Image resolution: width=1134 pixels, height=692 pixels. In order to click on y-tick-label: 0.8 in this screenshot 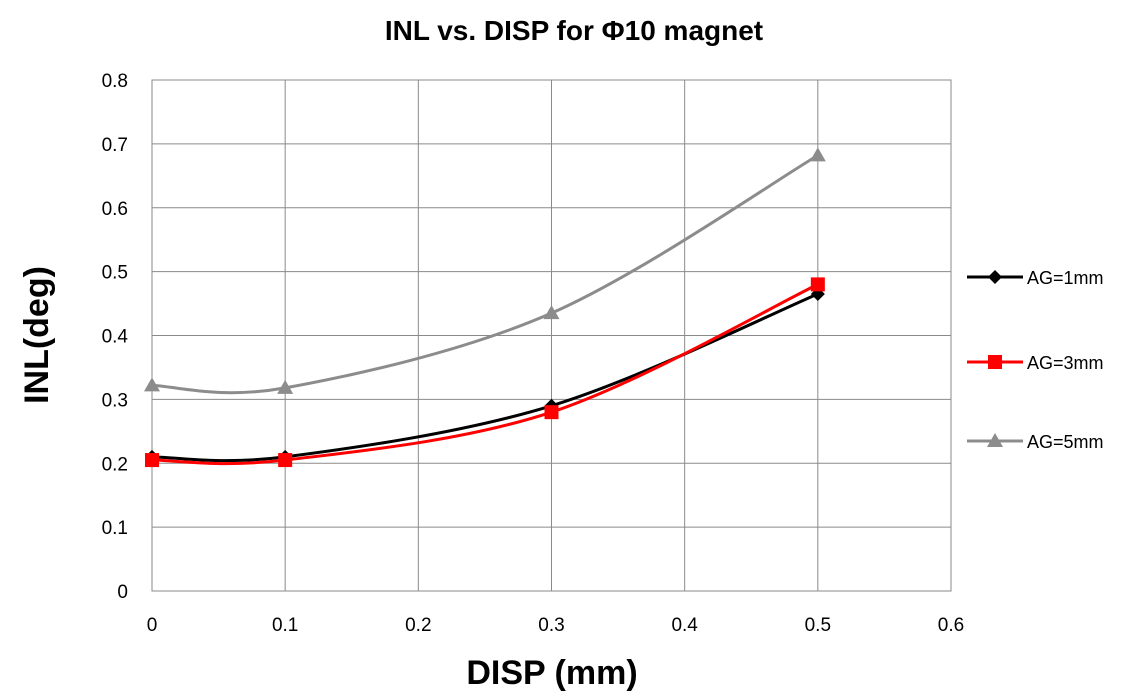, I will do `click(115, 81)`.